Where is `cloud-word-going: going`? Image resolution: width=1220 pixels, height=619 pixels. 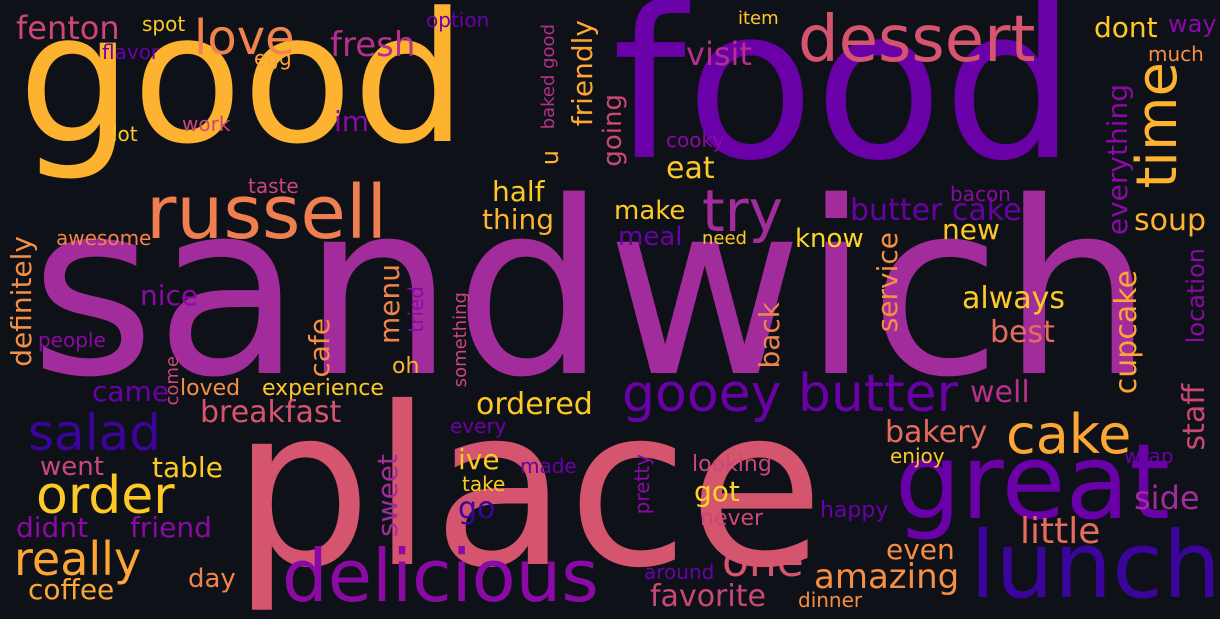
cloud-word-going: going is located at coordinates (613, 130).